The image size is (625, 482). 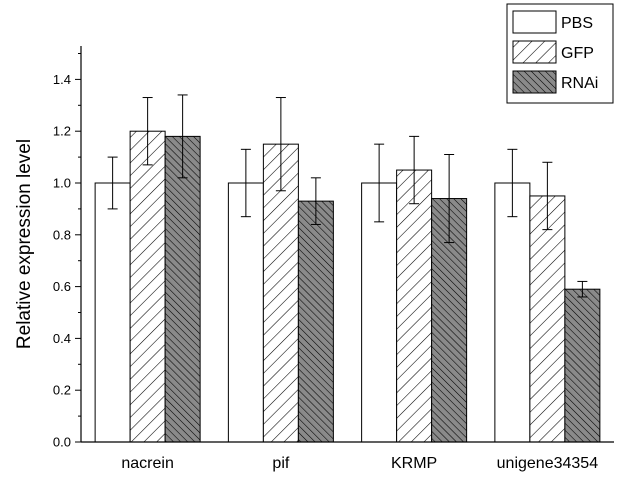 What do you see at coordinates (560, 53) in the screenshot?
I see `legend: PBS GFP RNAi` at bounding box center [560, 53].